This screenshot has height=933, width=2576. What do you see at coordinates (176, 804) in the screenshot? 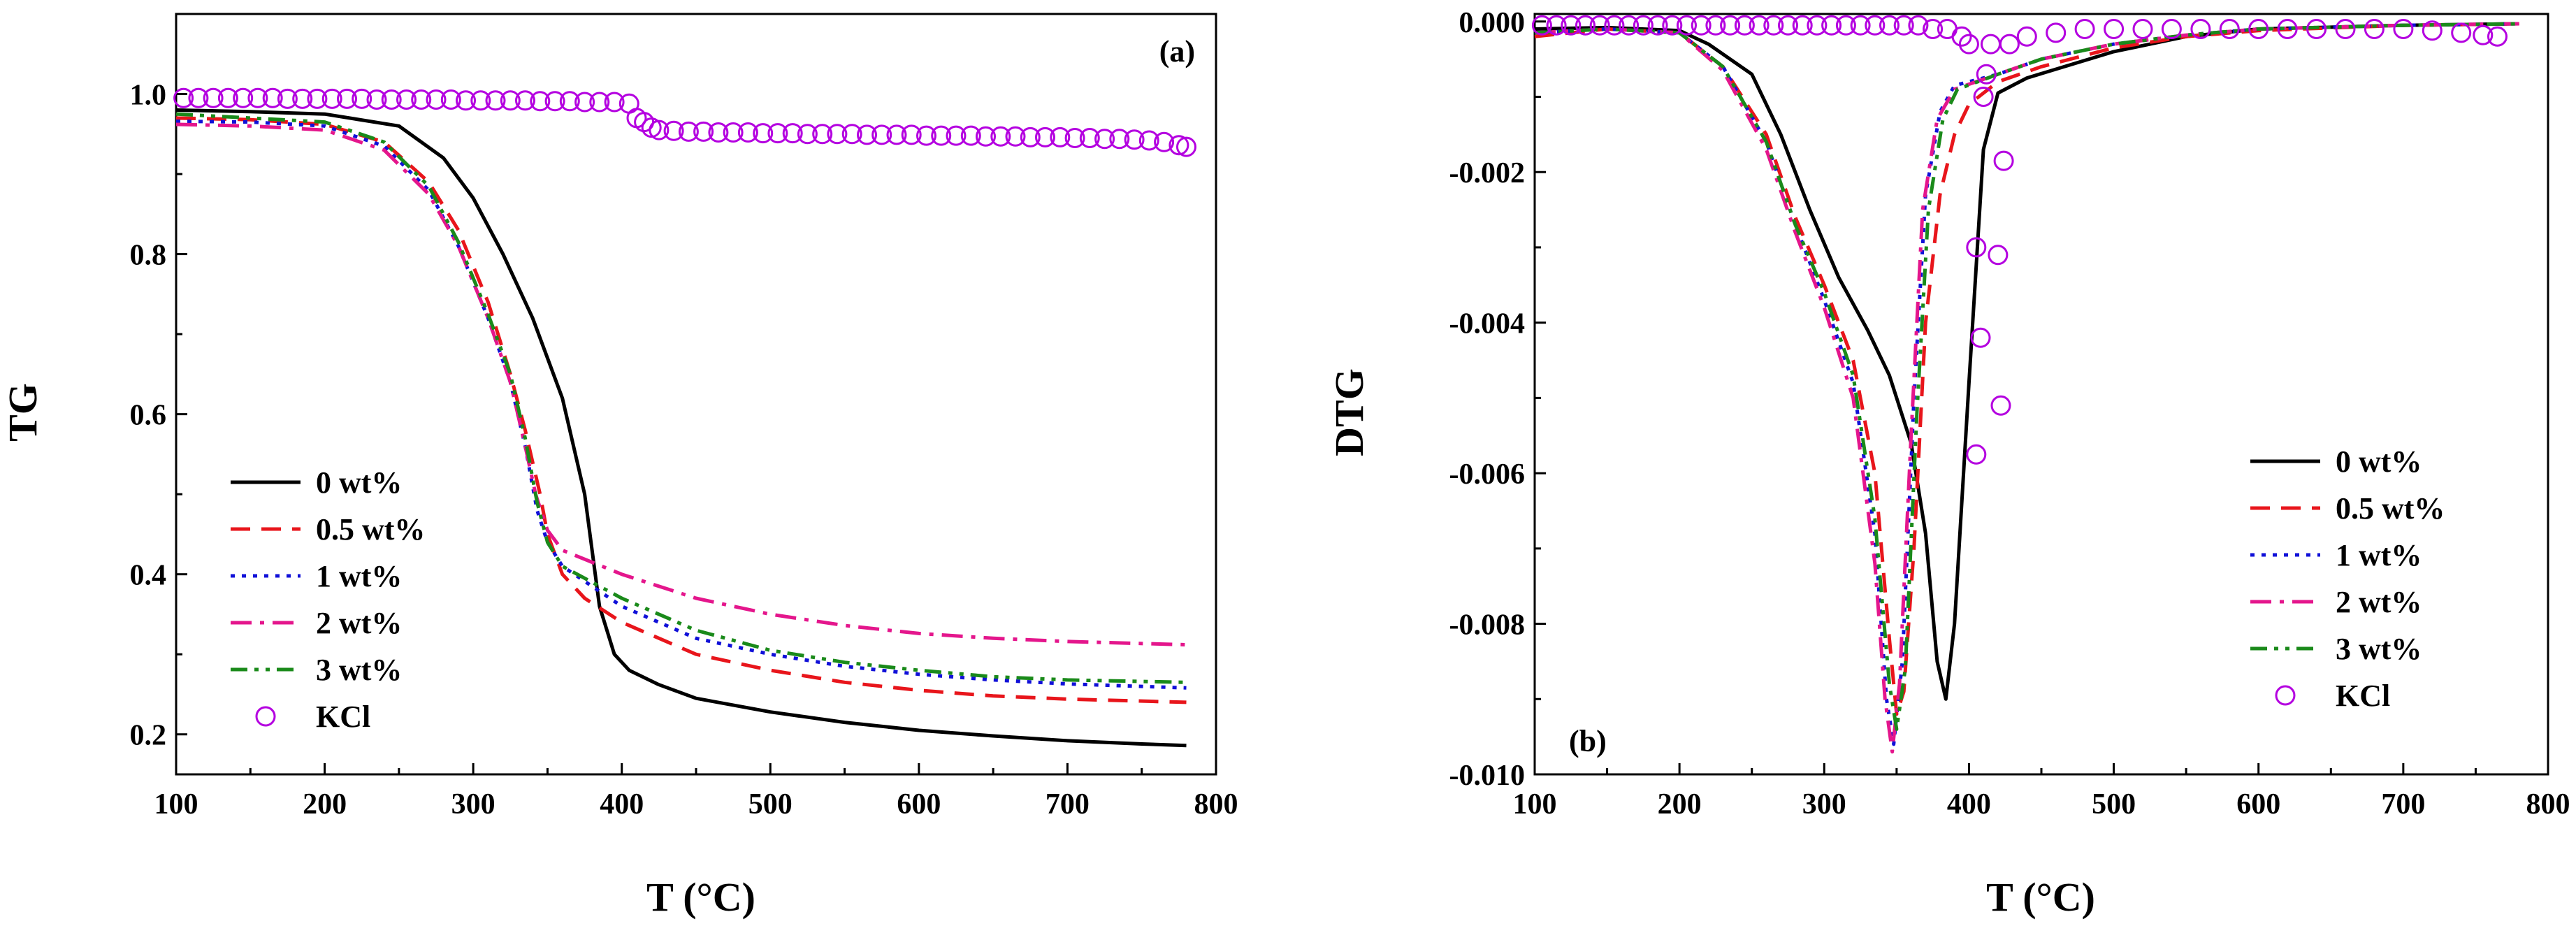
I see `tg-x-tick-label: 100` at bounding box center [176, 804].